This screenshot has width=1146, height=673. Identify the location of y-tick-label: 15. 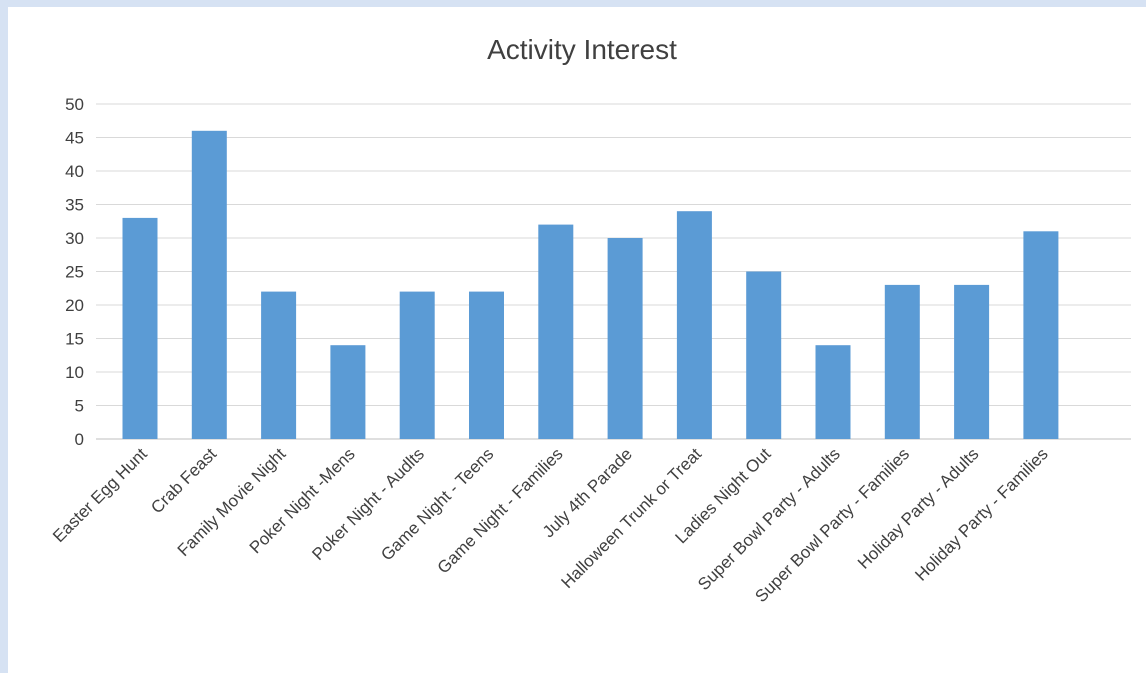
(74, 339).